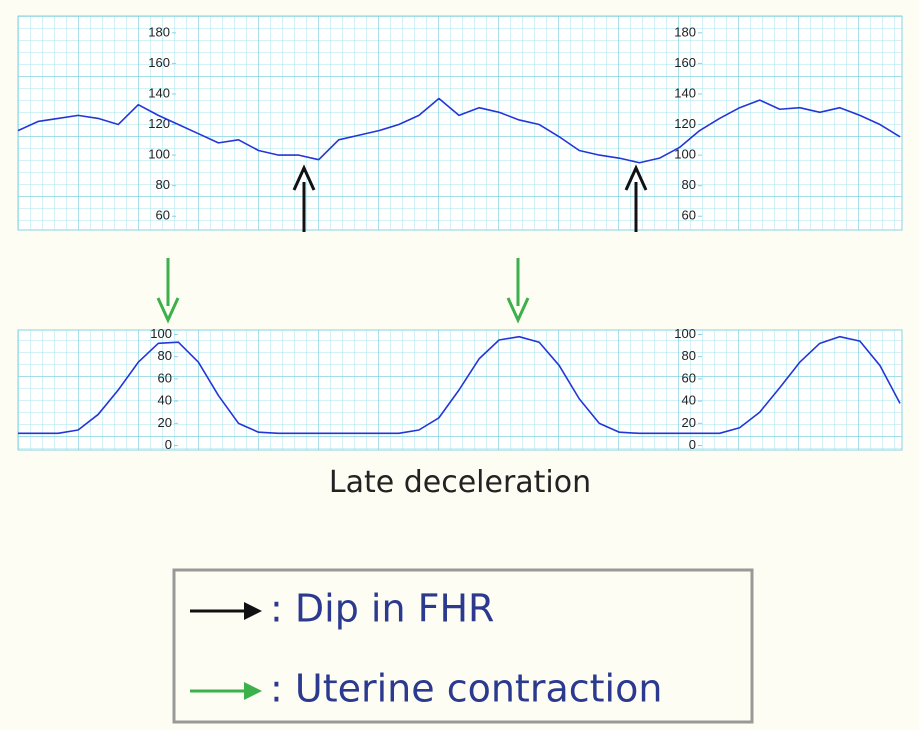  What do you see at coordinates (466, 689) in the screenshot?
I see `legend-label: : Uterine contraction` at bounding box center [466, 689].